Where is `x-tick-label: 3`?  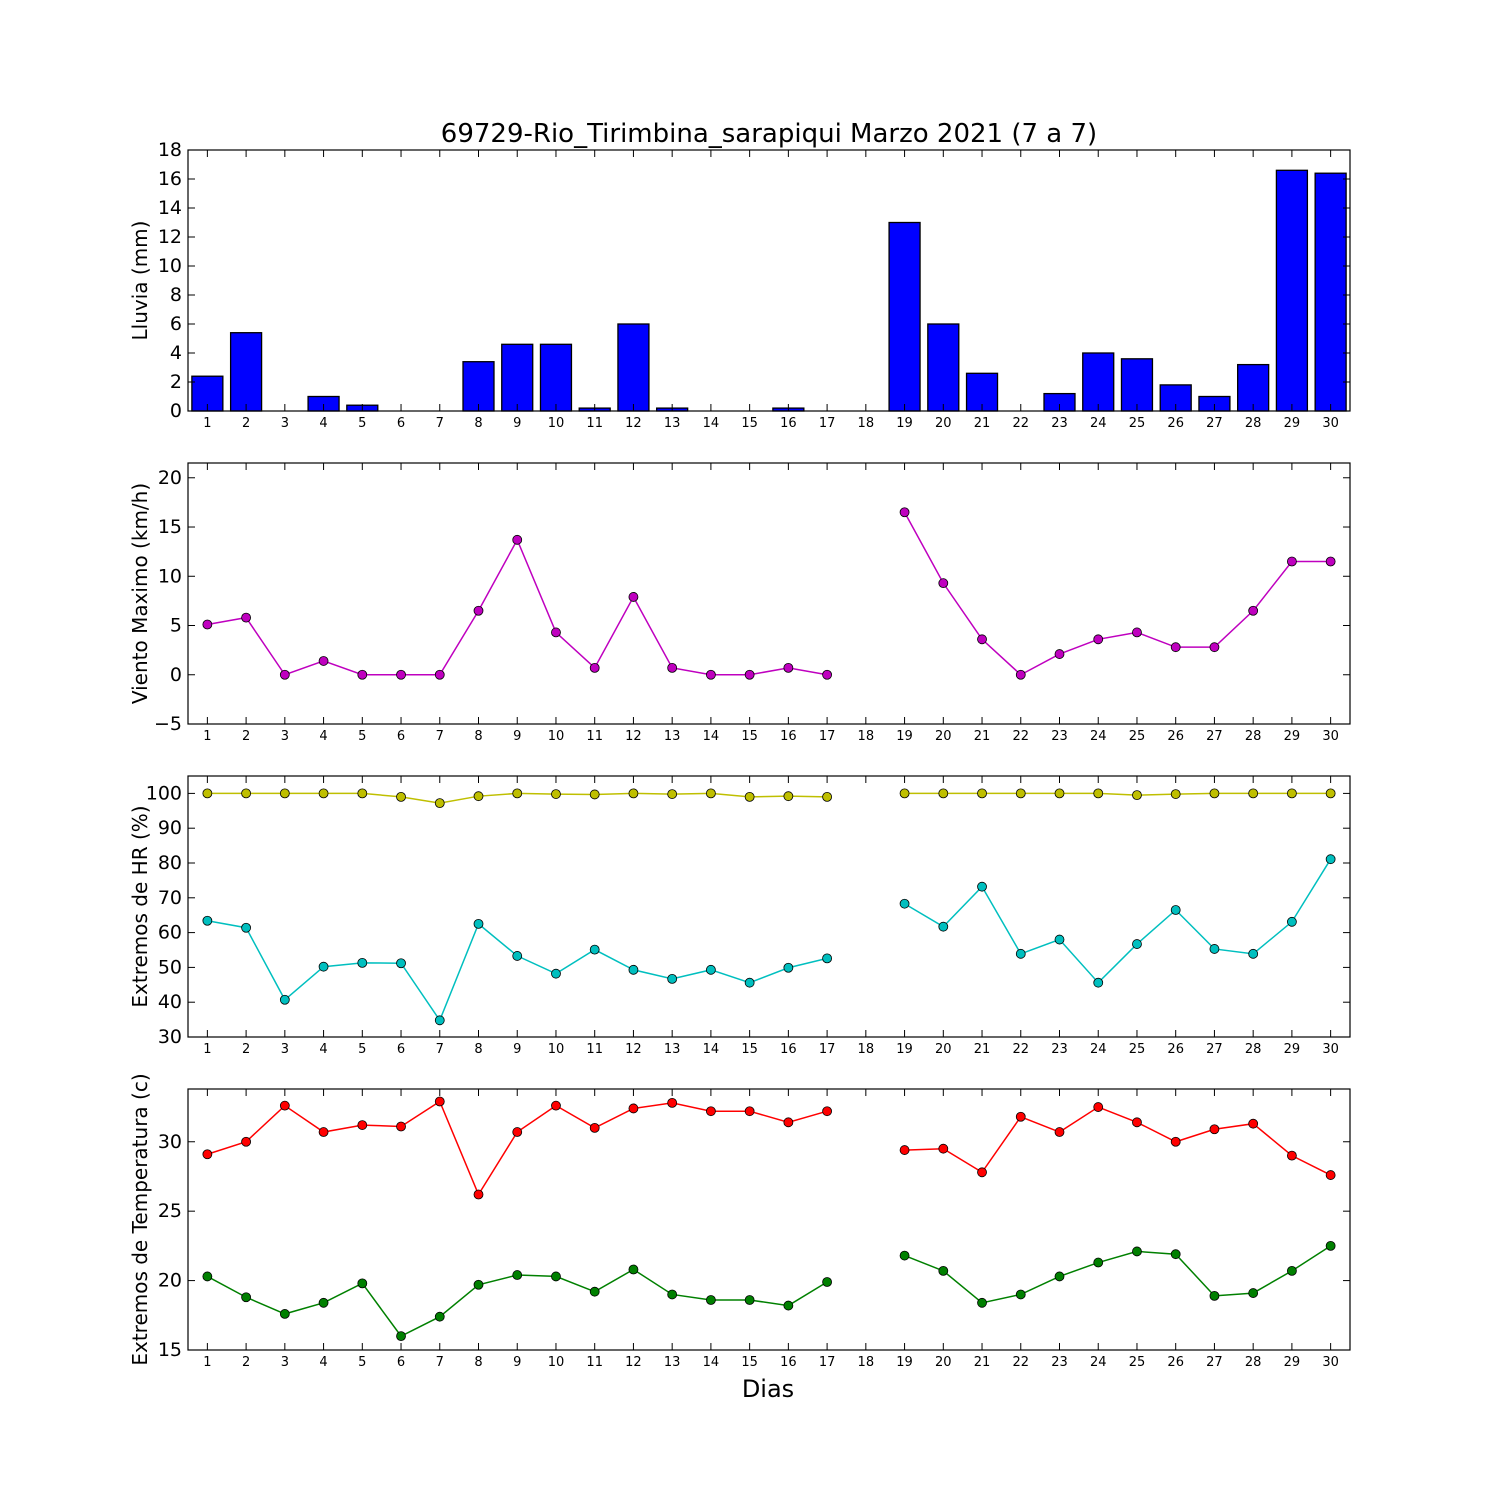
x-tick-label: 3 is located at coordinates (285, 736).